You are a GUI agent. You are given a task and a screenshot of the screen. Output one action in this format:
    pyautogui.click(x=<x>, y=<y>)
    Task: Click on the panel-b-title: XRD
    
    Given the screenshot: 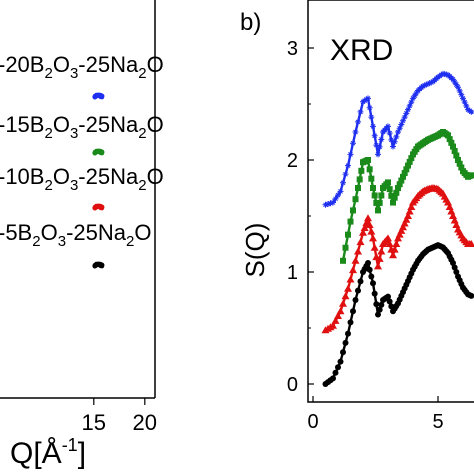 What is the action you would take?
    pyautogui.click(x=361, y=50)
    